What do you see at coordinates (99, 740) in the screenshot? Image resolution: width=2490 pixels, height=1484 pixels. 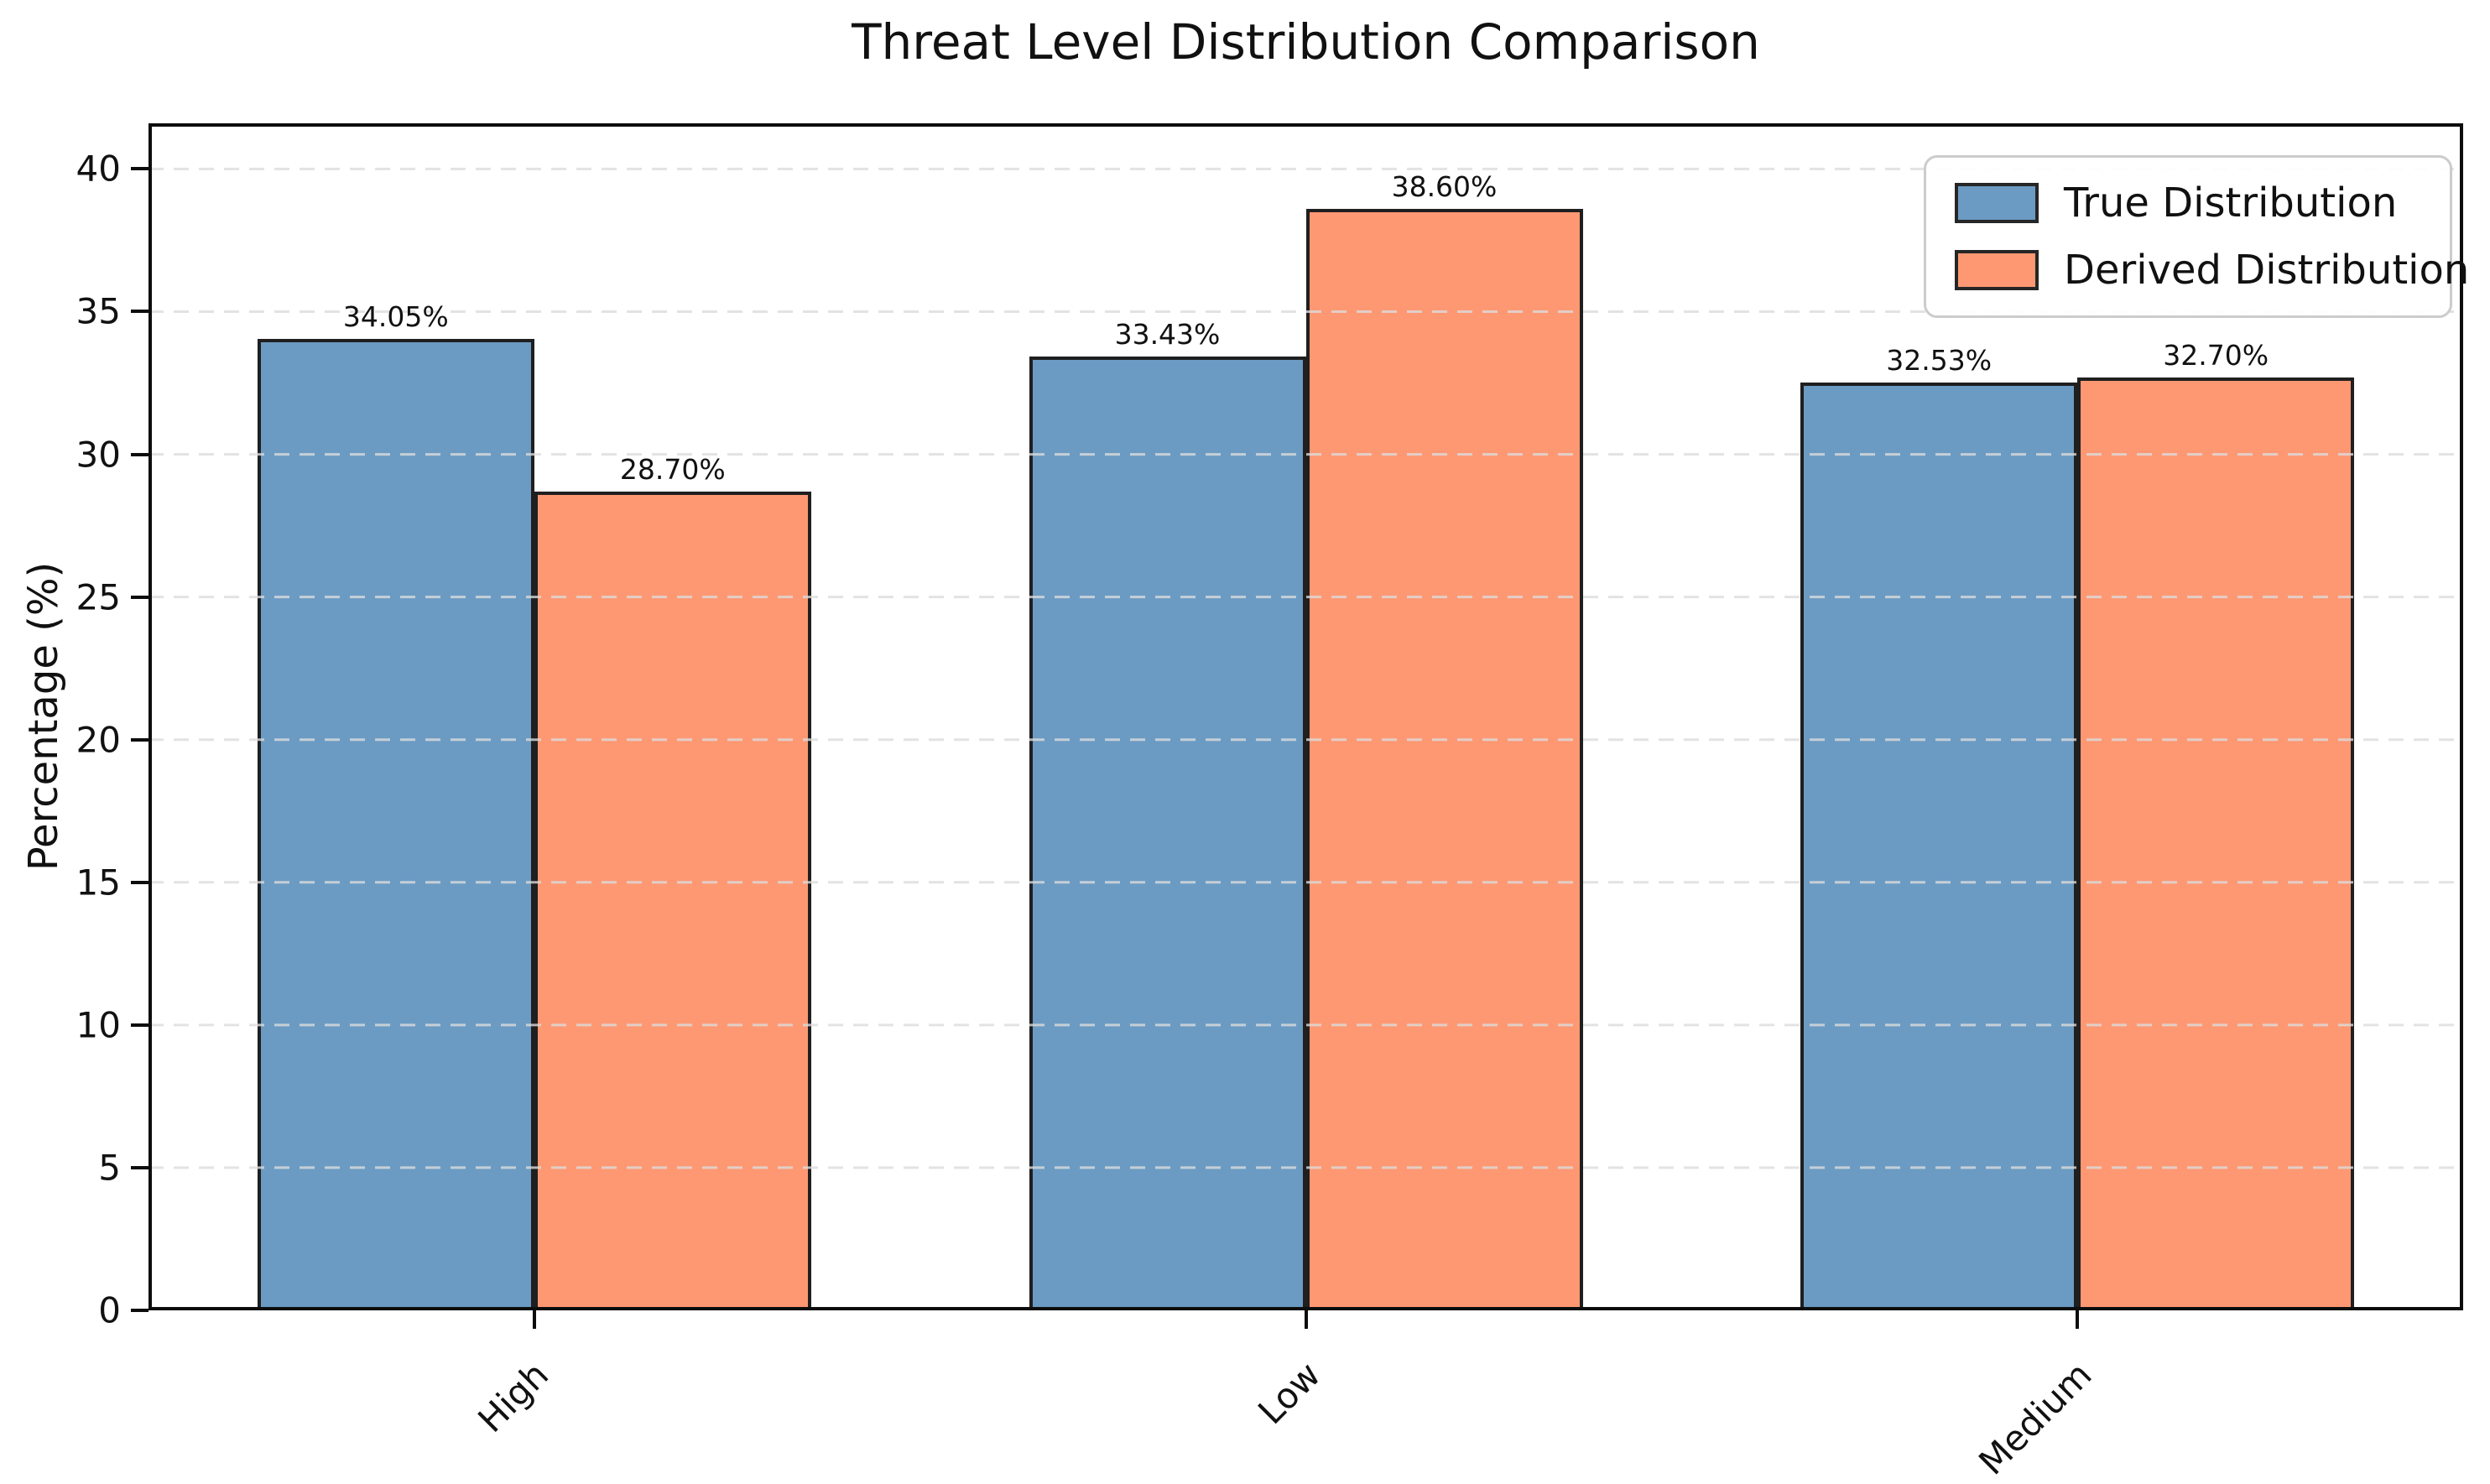 I see `y-tick-label-20: 20` at bounding box center [99, 740].